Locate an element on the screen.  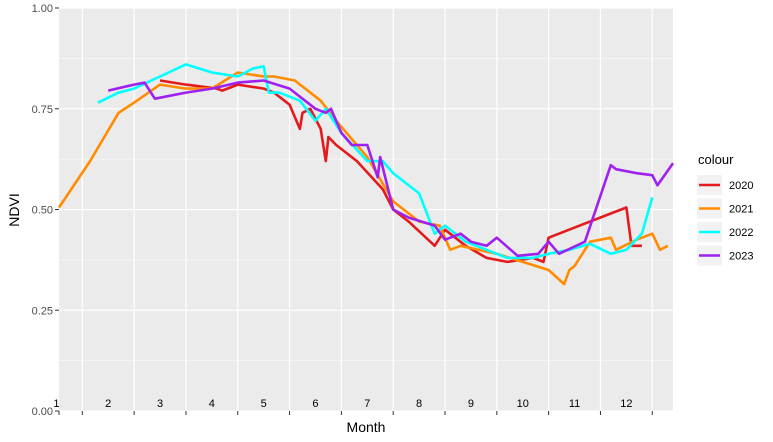
y-tick-label: 0.00 is located at coordinates (42, 412).